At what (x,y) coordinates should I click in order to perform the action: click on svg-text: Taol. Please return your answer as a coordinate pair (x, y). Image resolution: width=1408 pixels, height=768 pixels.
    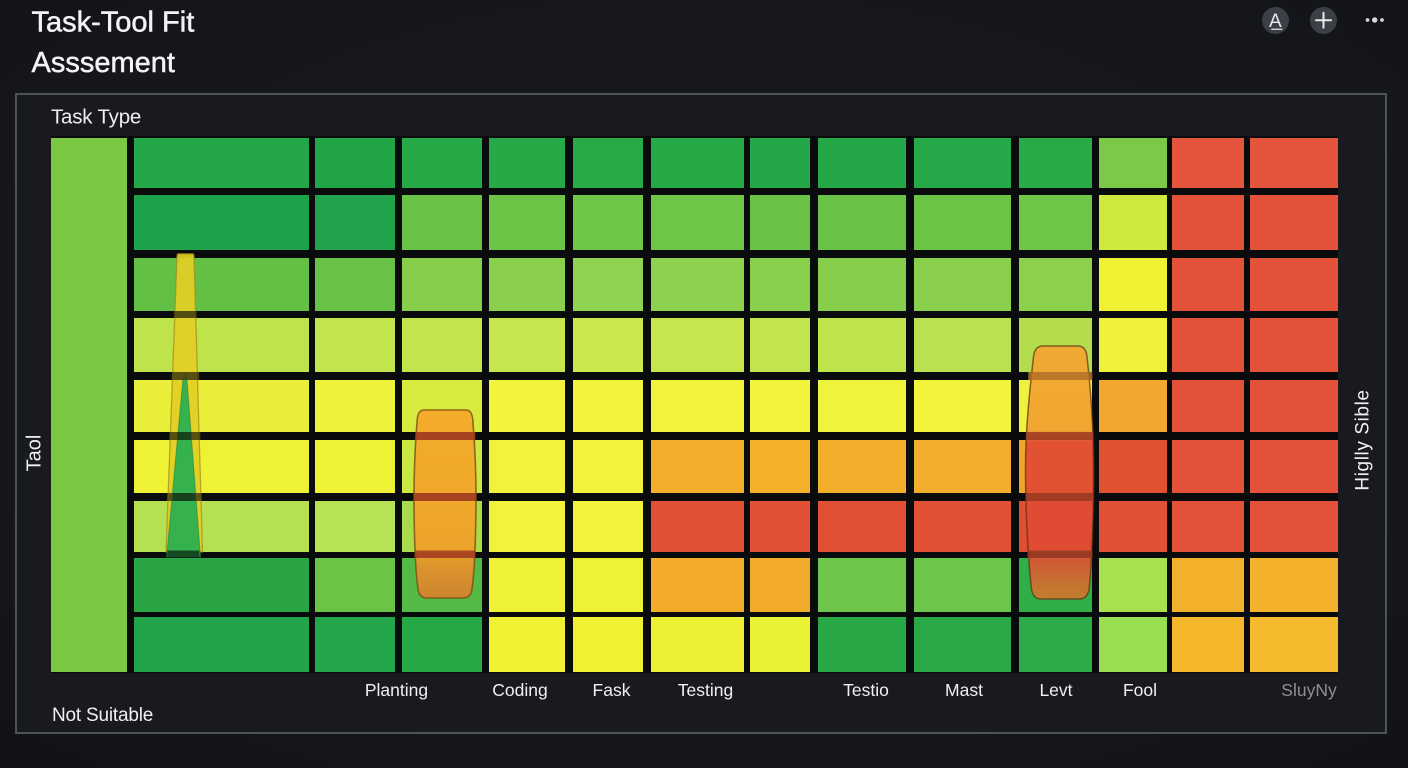
    Looking at the image, I should click on (35, 453).